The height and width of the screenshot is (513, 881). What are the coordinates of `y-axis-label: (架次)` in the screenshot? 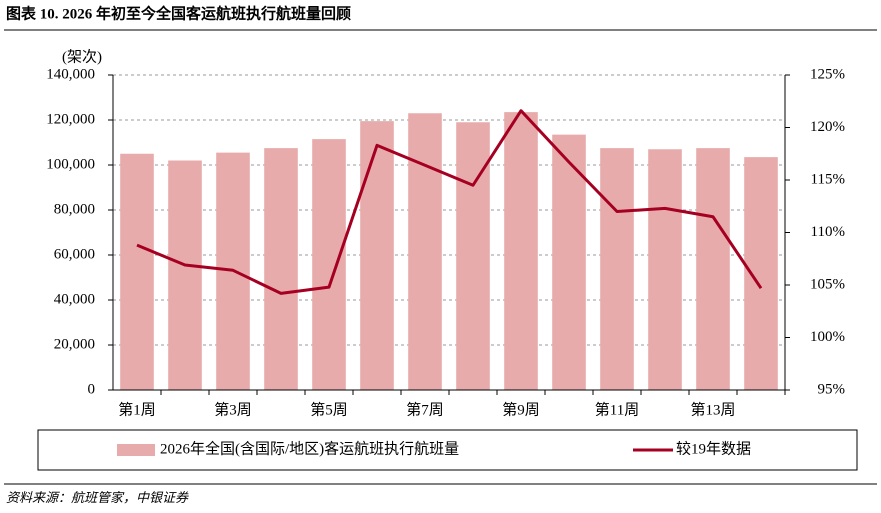 It's located at (82, 56).